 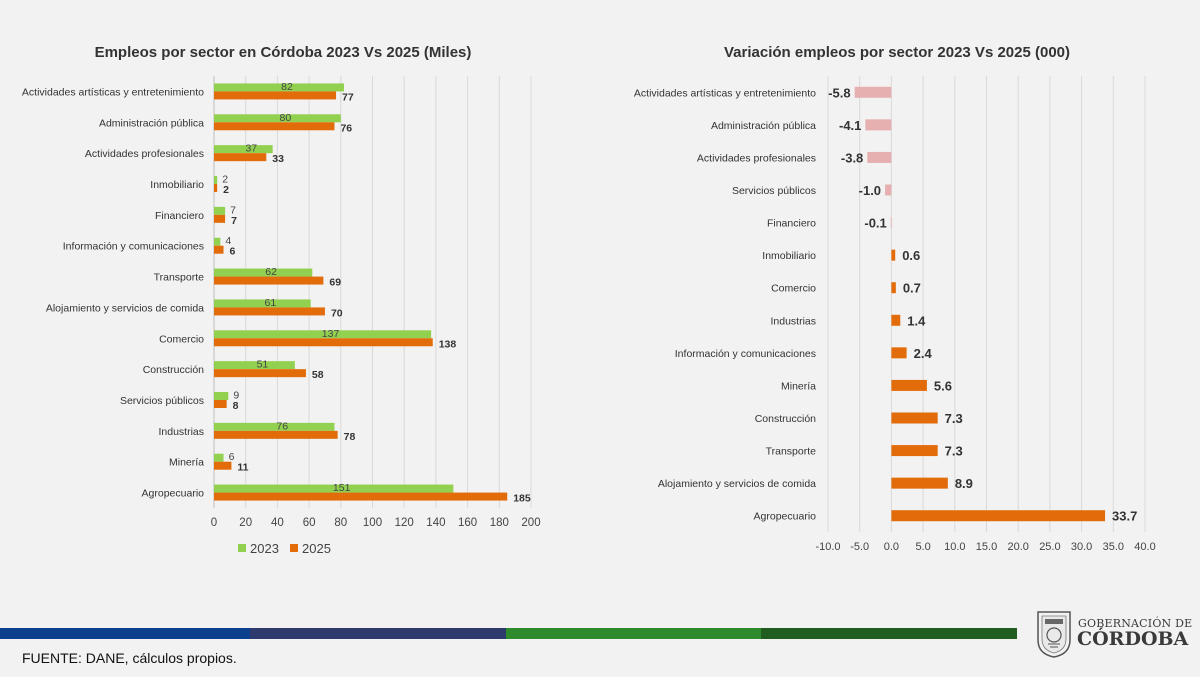 I want to click on footer-stripe-navy, so click(x=378, y=633).